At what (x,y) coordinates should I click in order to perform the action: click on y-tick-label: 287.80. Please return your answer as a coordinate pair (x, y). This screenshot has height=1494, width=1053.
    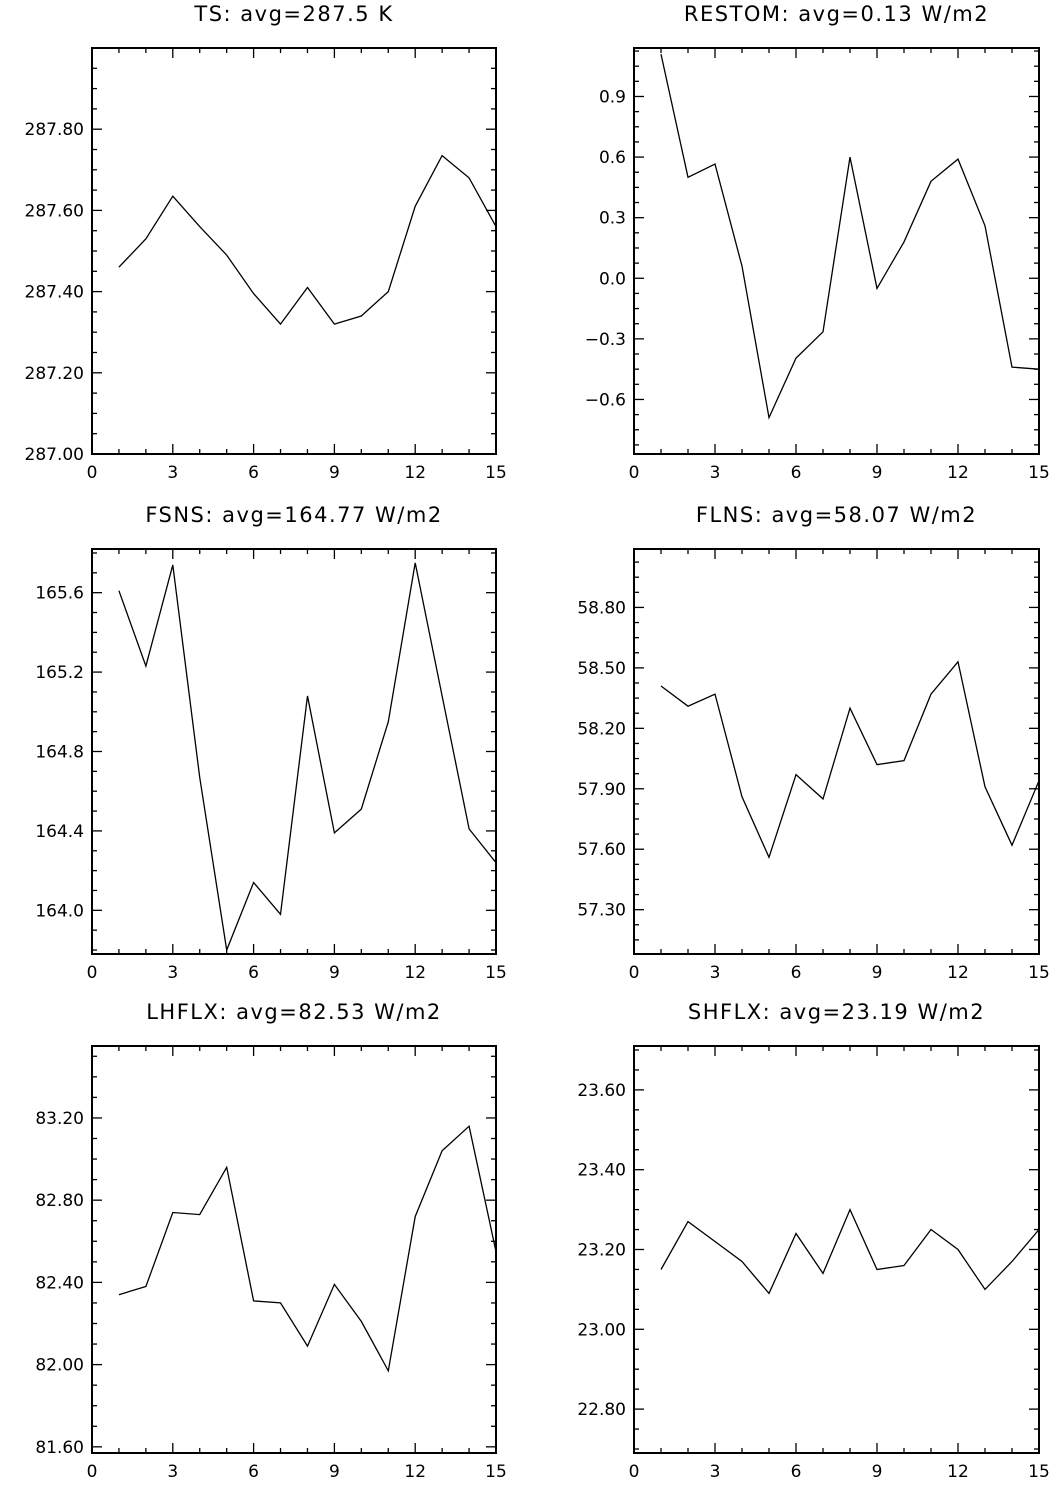
    Looking at the image, I should click on (54, 130).